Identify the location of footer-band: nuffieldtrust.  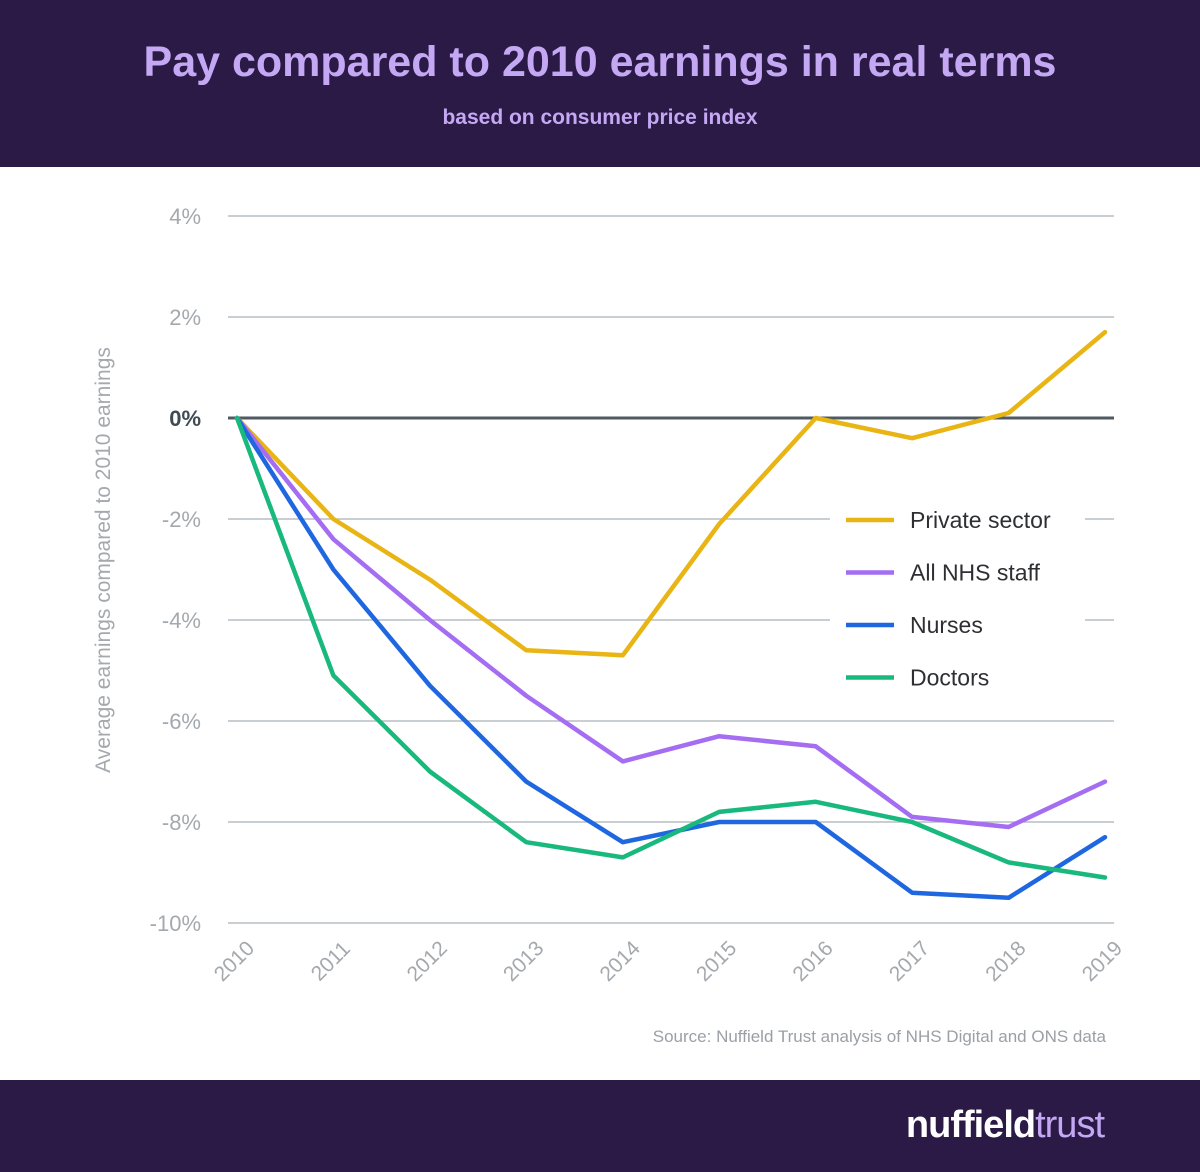
(600, 1126).